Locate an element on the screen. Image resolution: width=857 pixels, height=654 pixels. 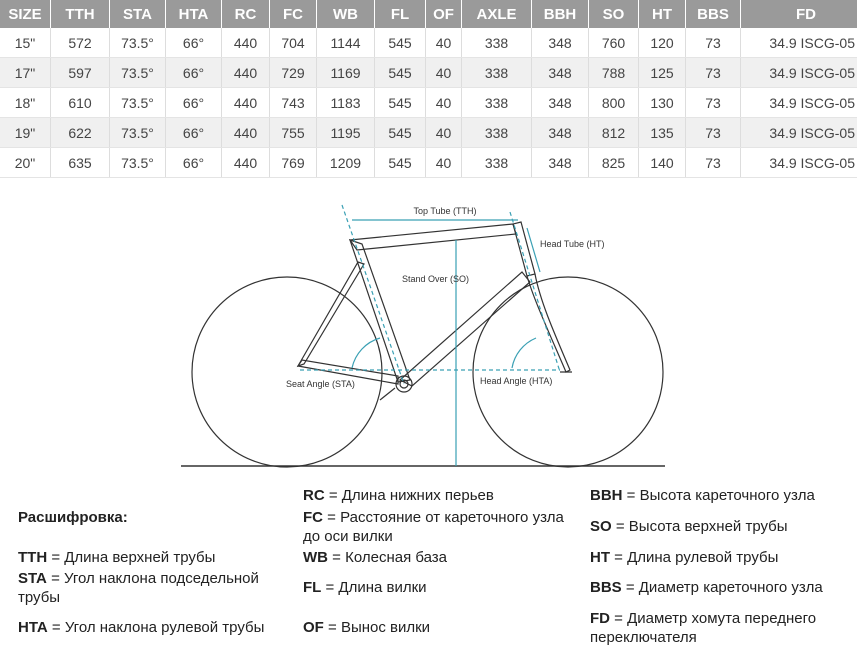
table-cell: 20" is located at coordinates (25, 162).